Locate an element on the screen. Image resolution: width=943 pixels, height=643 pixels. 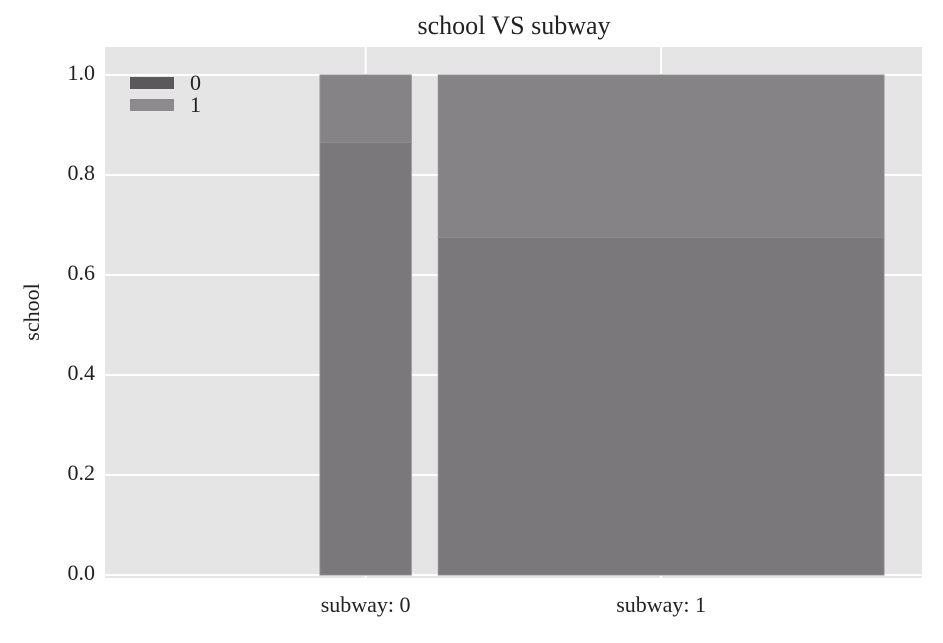
y-tick-label: 0.8 is located at coordinates (82, 172).